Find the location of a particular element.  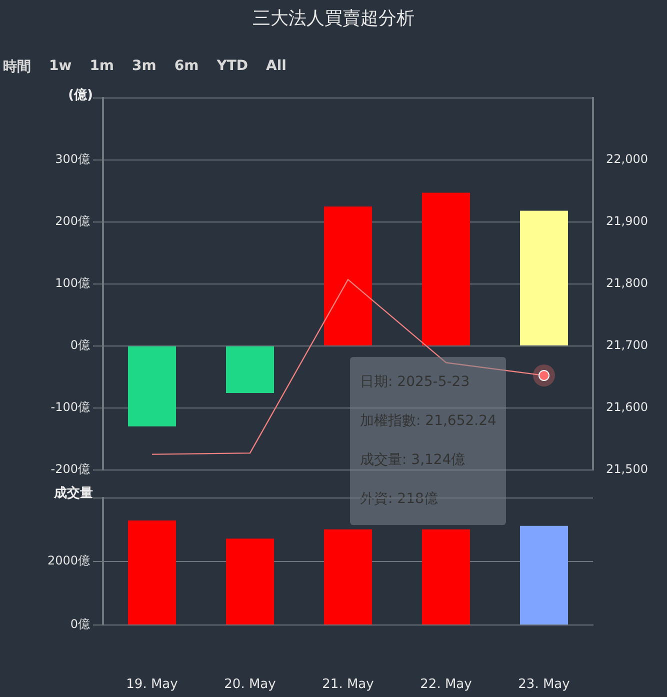

chart-title: 三大法人買賣超分析 is located at coordinates (334, 18).